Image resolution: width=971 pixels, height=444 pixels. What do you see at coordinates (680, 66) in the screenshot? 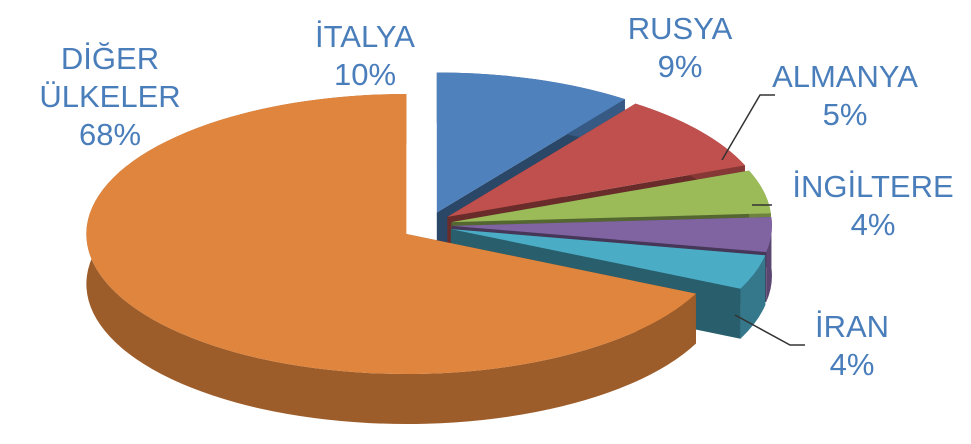
I see `slice-value-label: 9%` at bounding box center [680, 66].